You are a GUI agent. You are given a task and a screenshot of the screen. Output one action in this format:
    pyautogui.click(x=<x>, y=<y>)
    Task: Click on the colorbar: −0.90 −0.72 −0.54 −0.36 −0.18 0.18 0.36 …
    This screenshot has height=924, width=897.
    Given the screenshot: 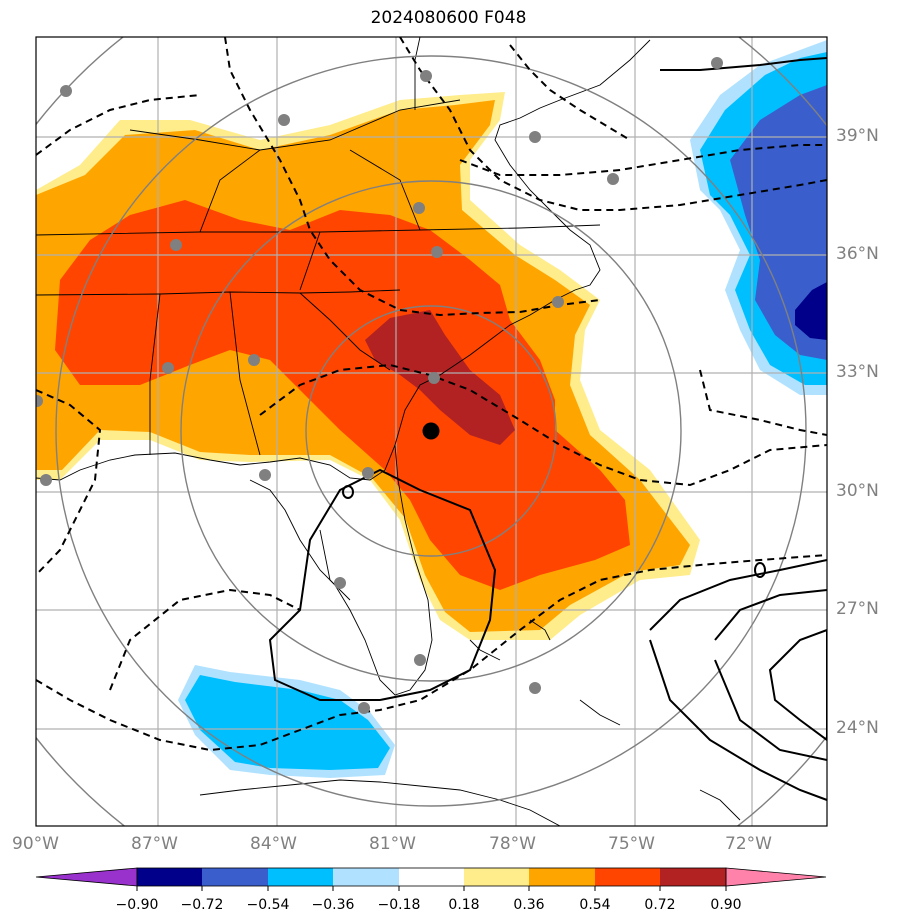 What is the action you would take?
    pyautogui.click(x=431, y=890)
    